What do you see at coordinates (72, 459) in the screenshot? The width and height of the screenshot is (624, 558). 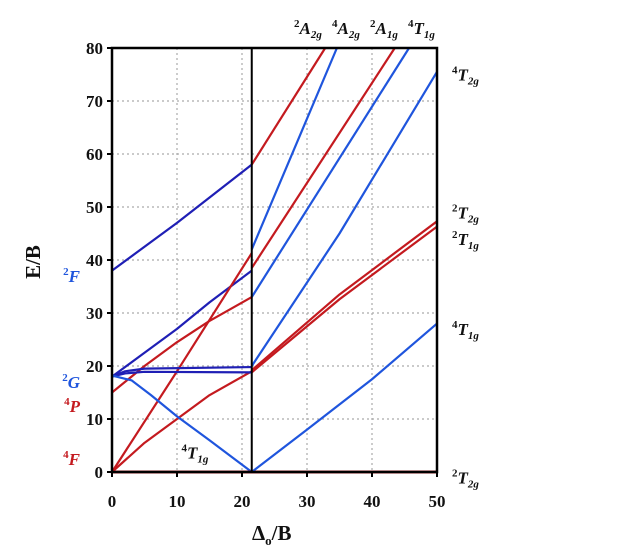 I see `left-term-4F: 4F` at bounding box center [72, 459].